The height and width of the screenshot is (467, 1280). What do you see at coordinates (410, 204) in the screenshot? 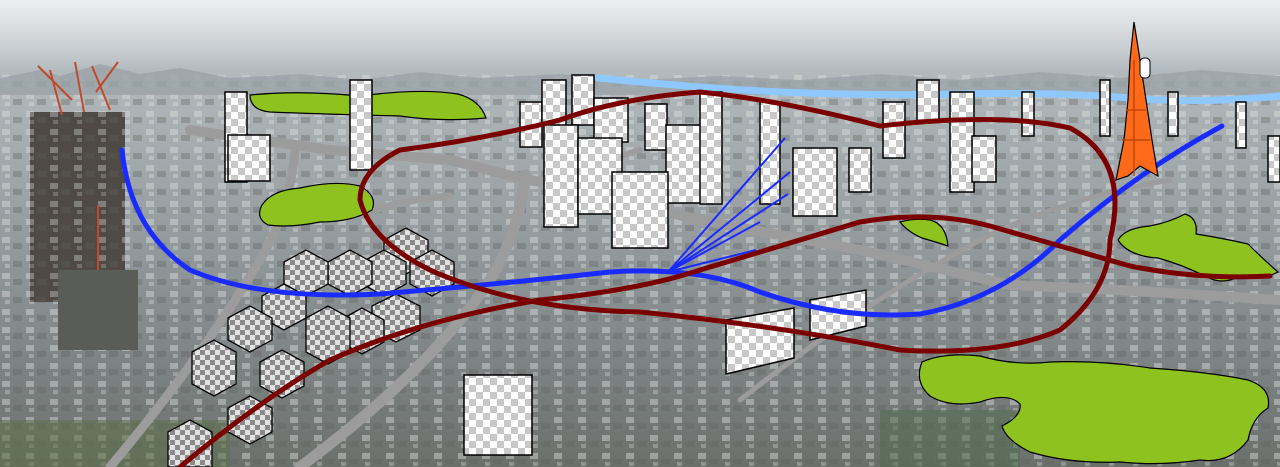
I see `road-spur` at bounding box center [410, 204].